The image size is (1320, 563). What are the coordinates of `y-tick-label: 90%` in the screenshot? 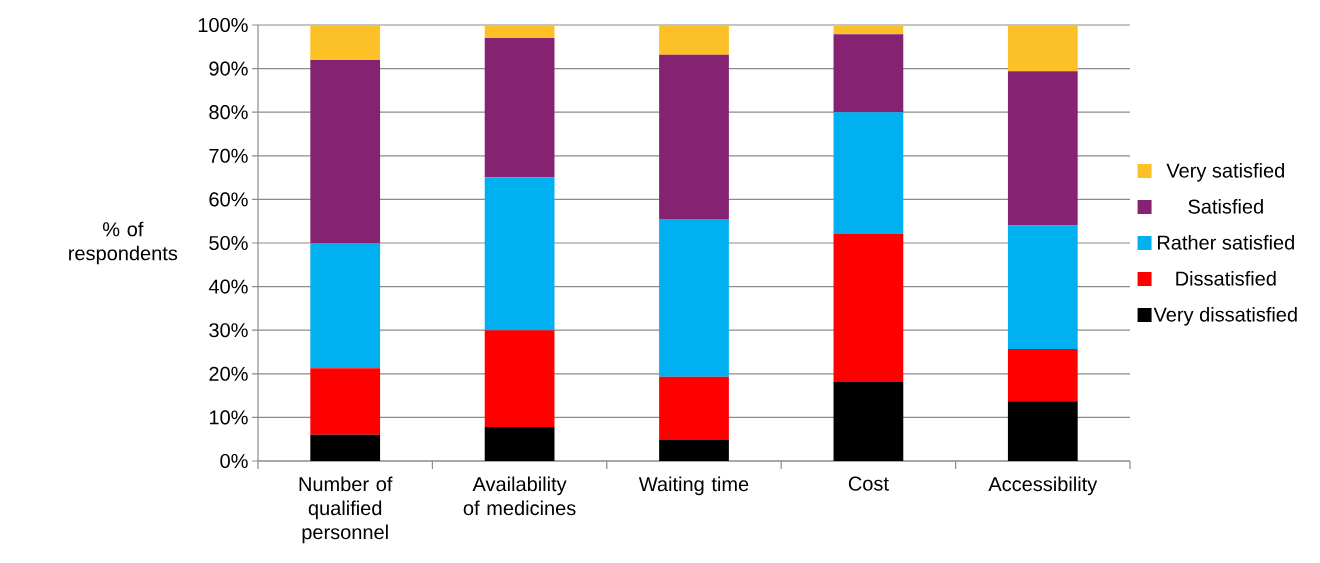 It's located at (228, 68).